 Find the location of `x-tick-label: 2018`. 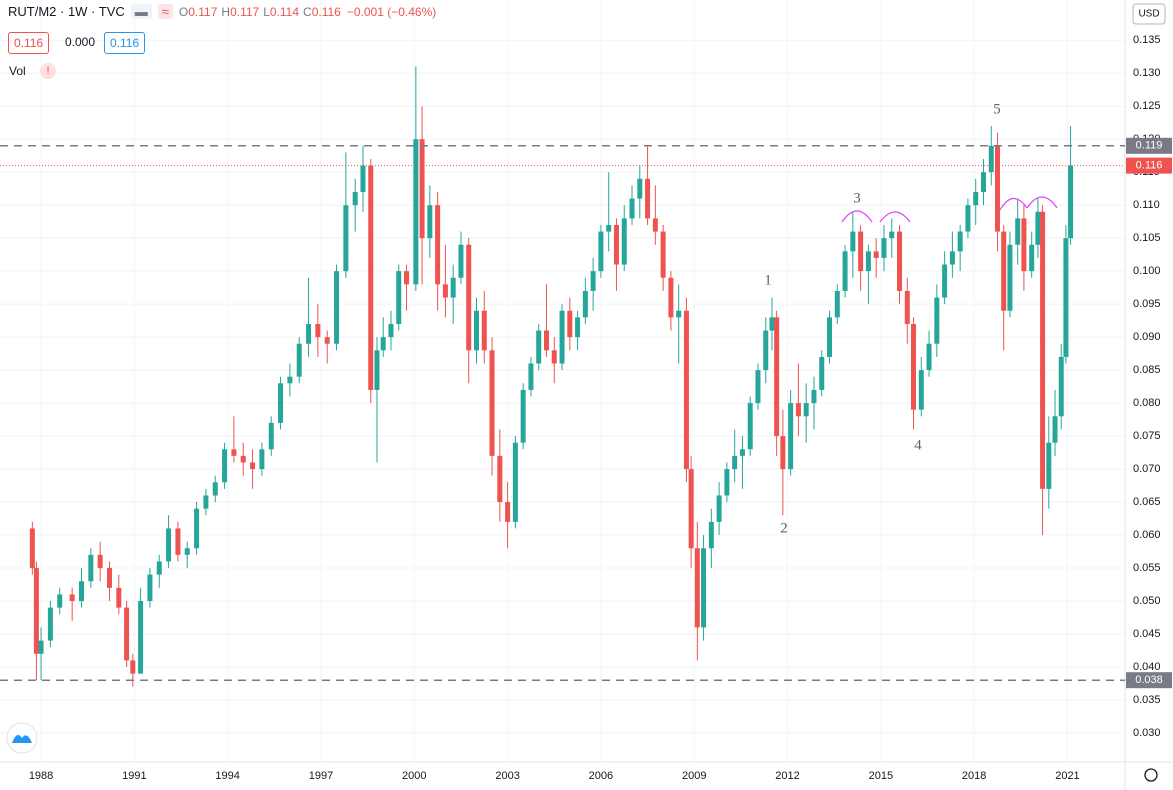

x-tick-label: 2018 is located at coordinates (974, 776).